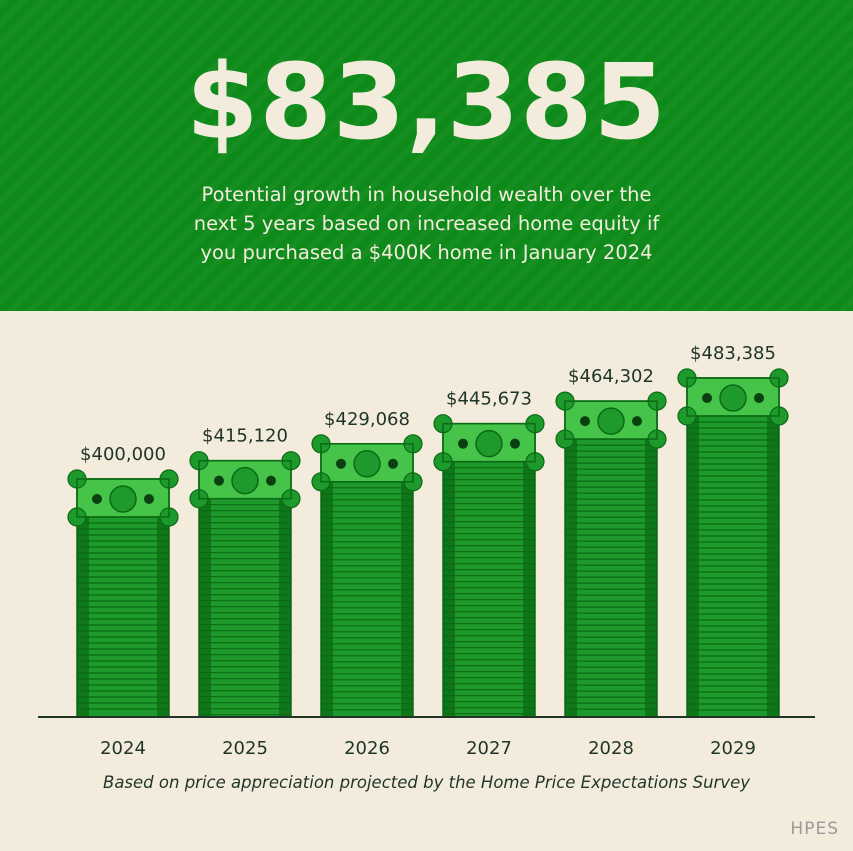 The width and height of the screenshot is (853, 851). What do you see at coordinates (733, 551) in the screenshot?
I see `bar-2029: $483,385 2029` at bounding box center [733, 551].